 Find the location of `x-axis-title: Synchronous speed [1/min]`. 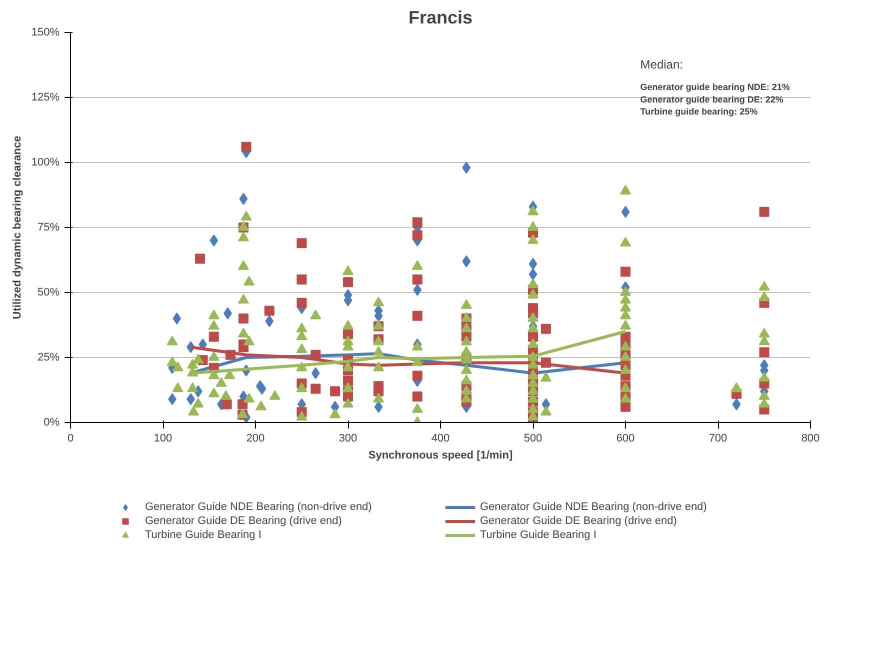

x-axis-title: Synchronous speed [1/min] is located at coordinates (440, 456).